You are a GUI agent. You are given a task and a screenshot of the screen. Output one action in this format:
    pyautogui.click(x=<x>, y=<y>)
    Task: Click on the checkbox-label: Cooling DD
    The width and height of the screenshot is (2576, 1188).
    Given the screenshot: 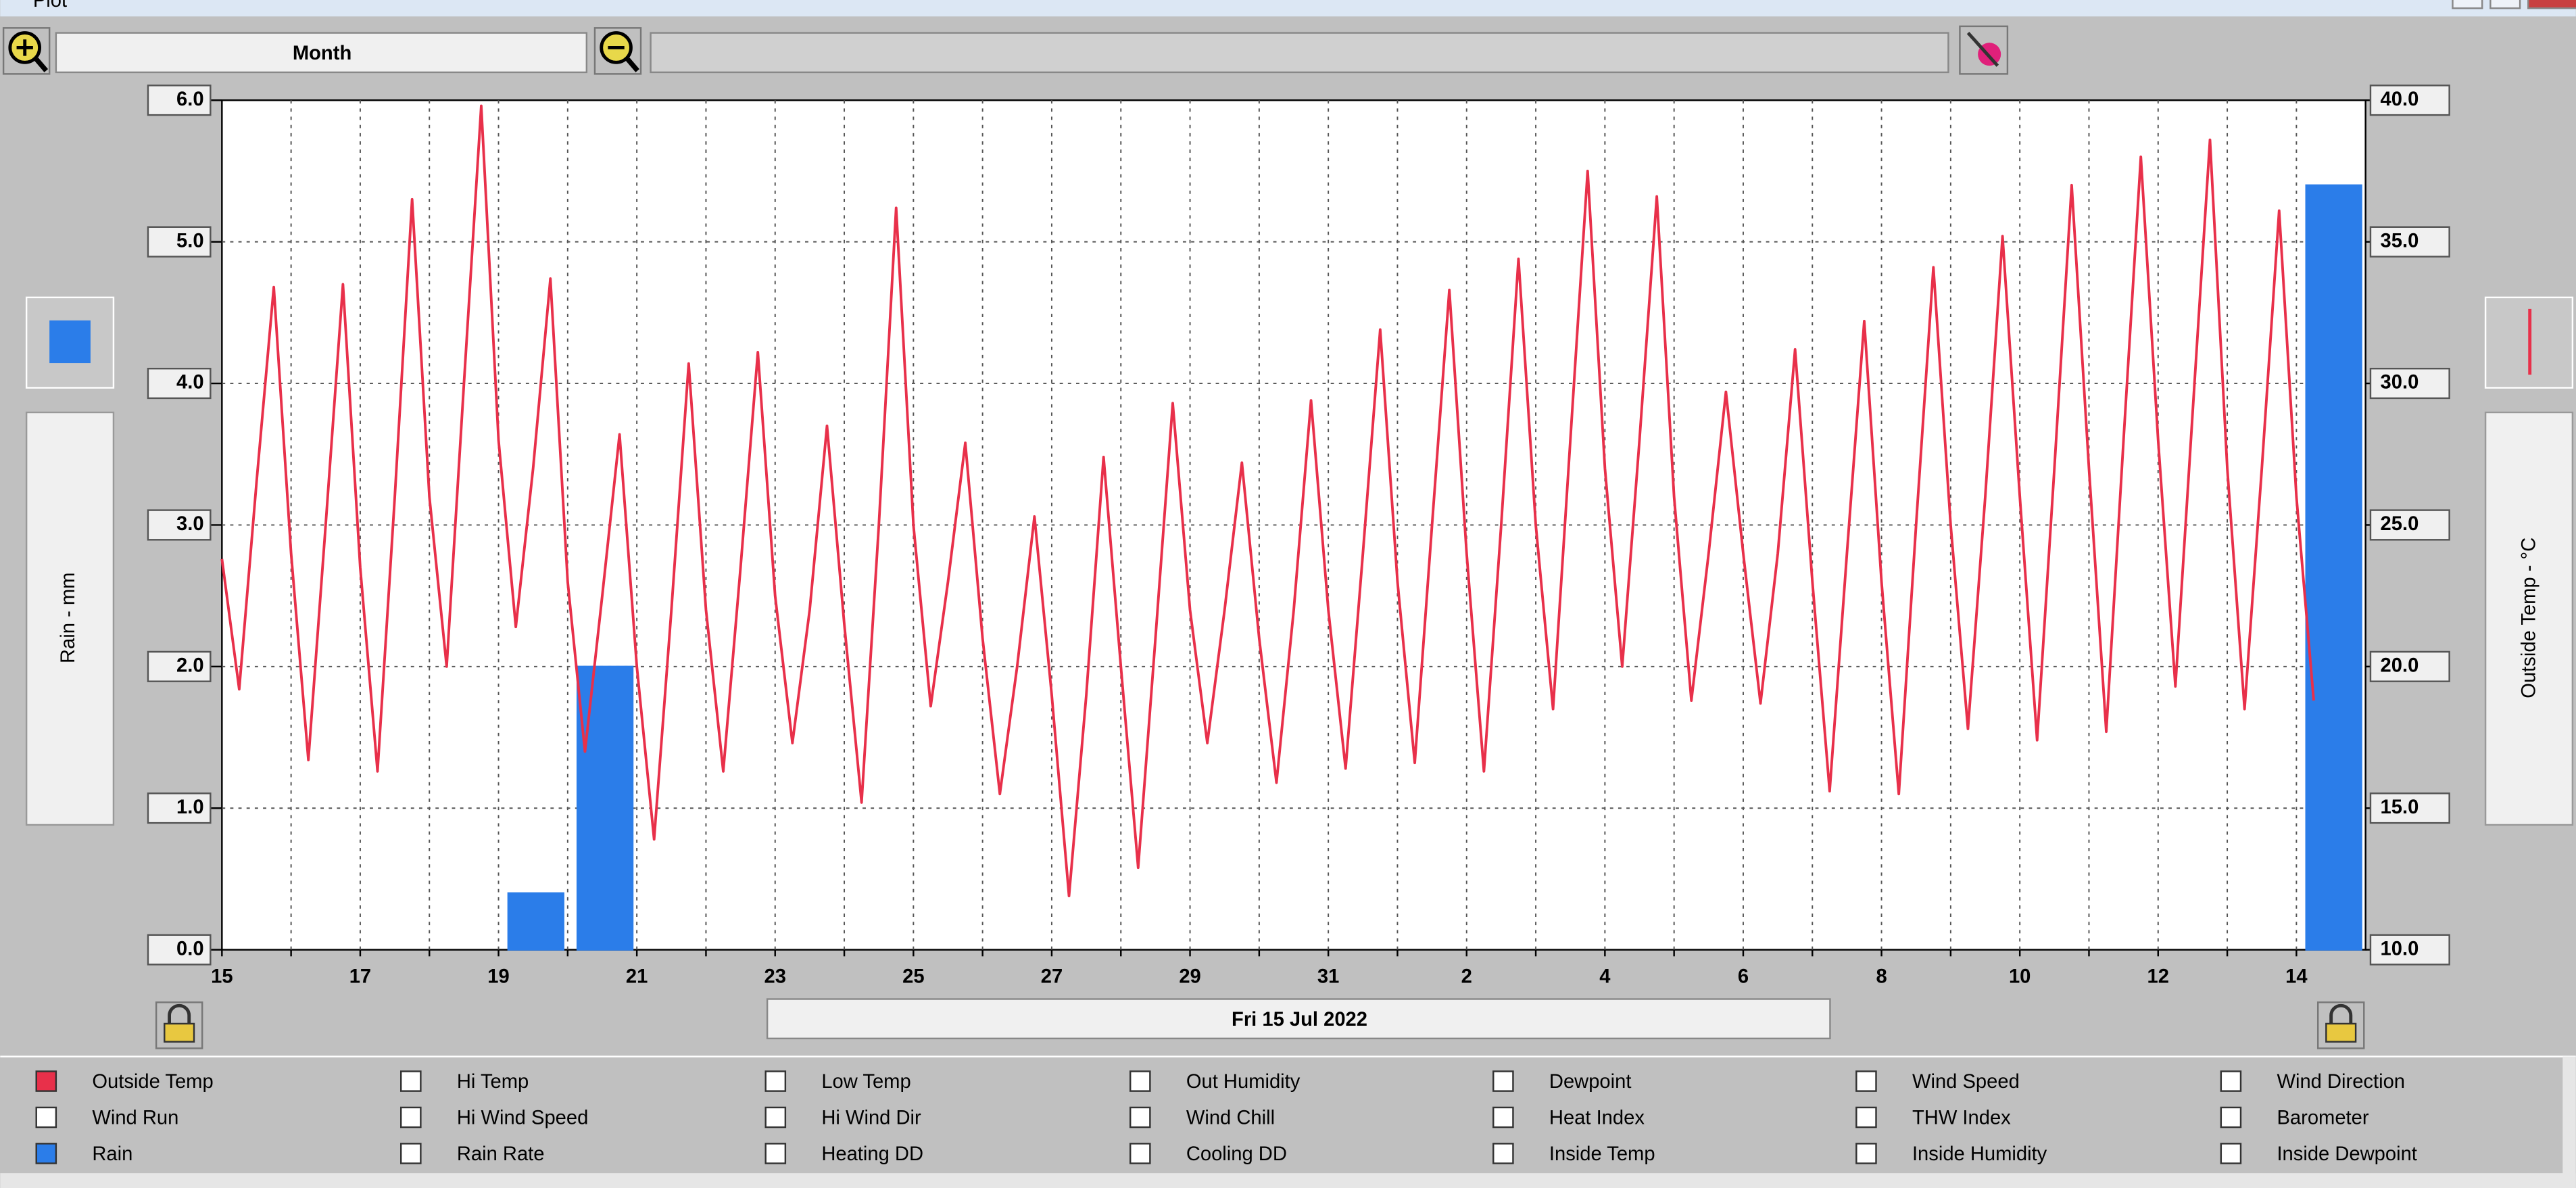 What is the action you would take?
    pyautogui.click(x=1236, y=1154)
    